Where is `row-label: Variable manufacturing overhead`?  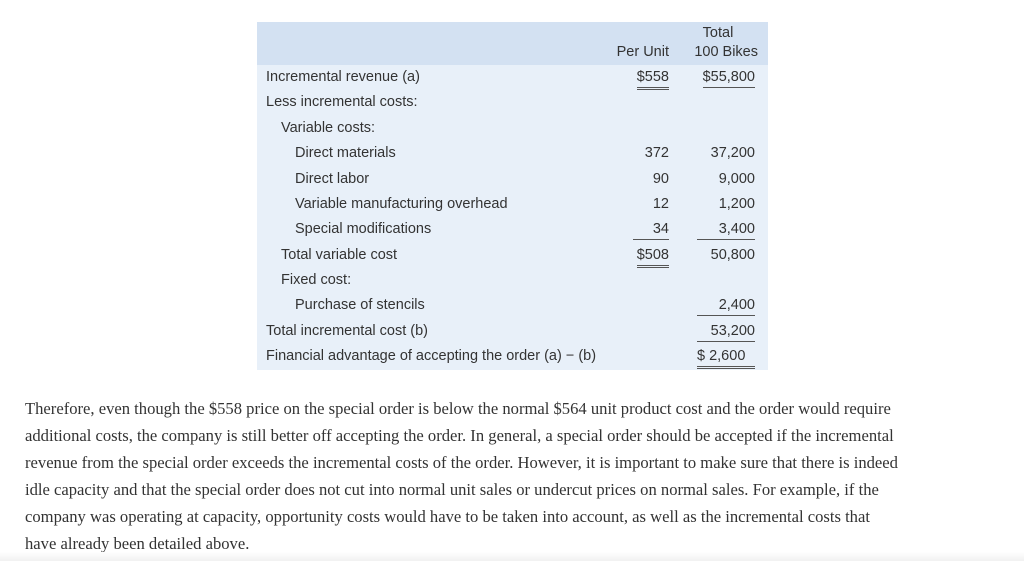
row-label: Variable manufacturing overhead is located at coordinates (401, 204).